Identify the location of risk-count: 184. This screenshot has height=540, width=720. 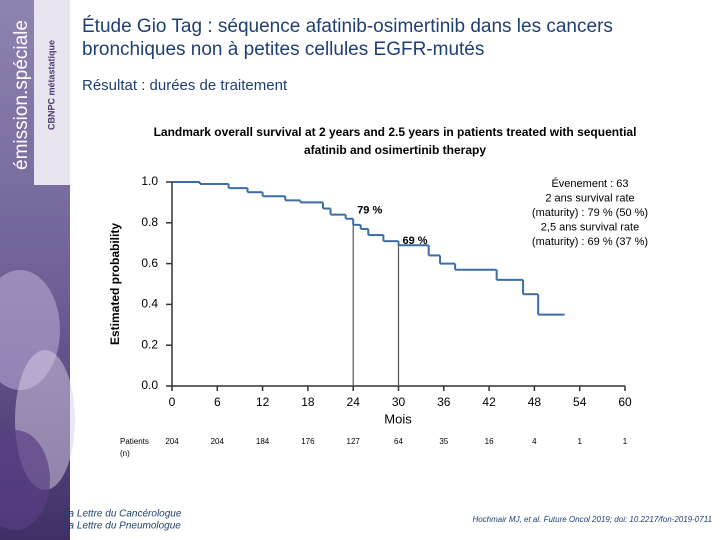
(263, 441).